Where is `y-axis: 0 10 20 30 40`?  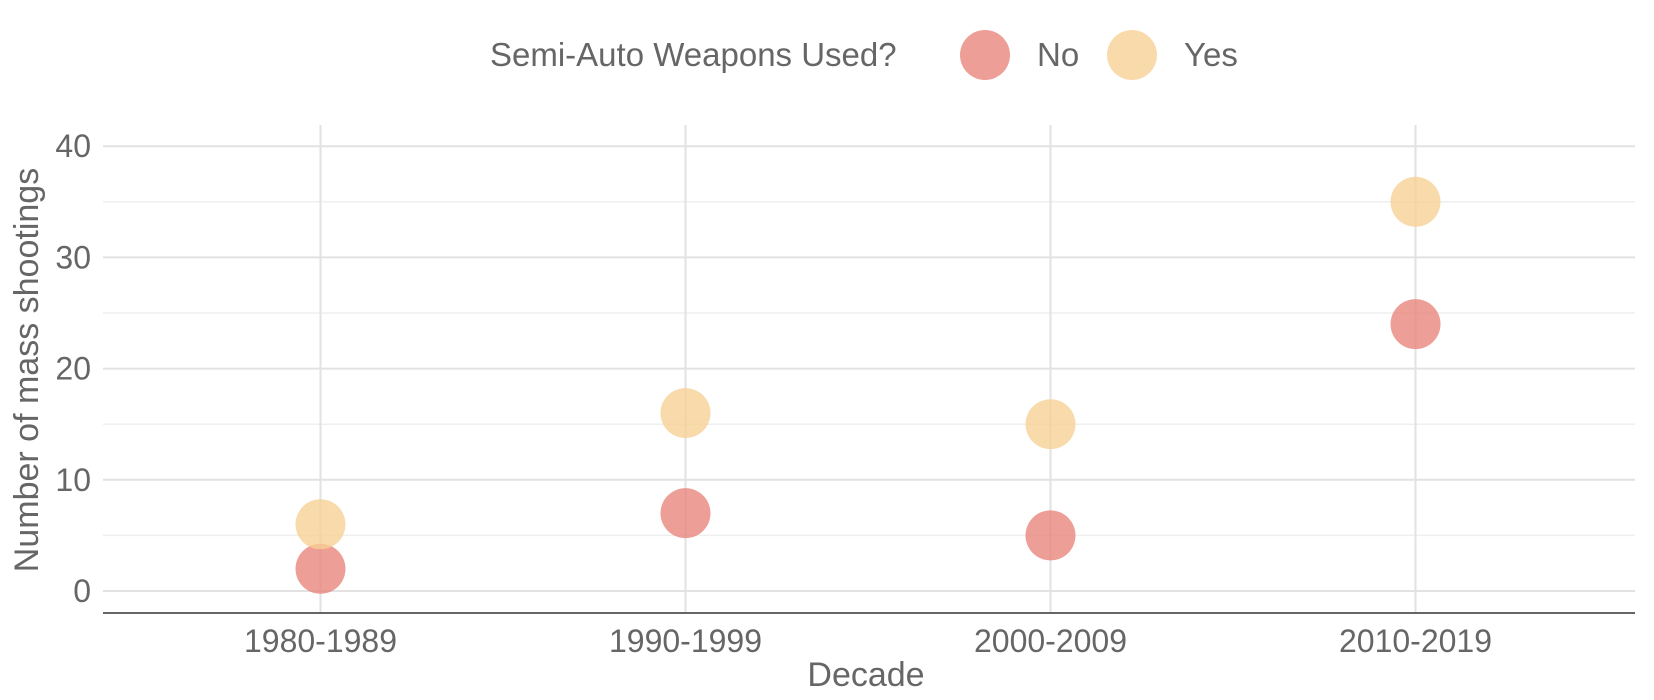
y-axis: 0 10 20 30 40 is located at coordinates (73, 368).